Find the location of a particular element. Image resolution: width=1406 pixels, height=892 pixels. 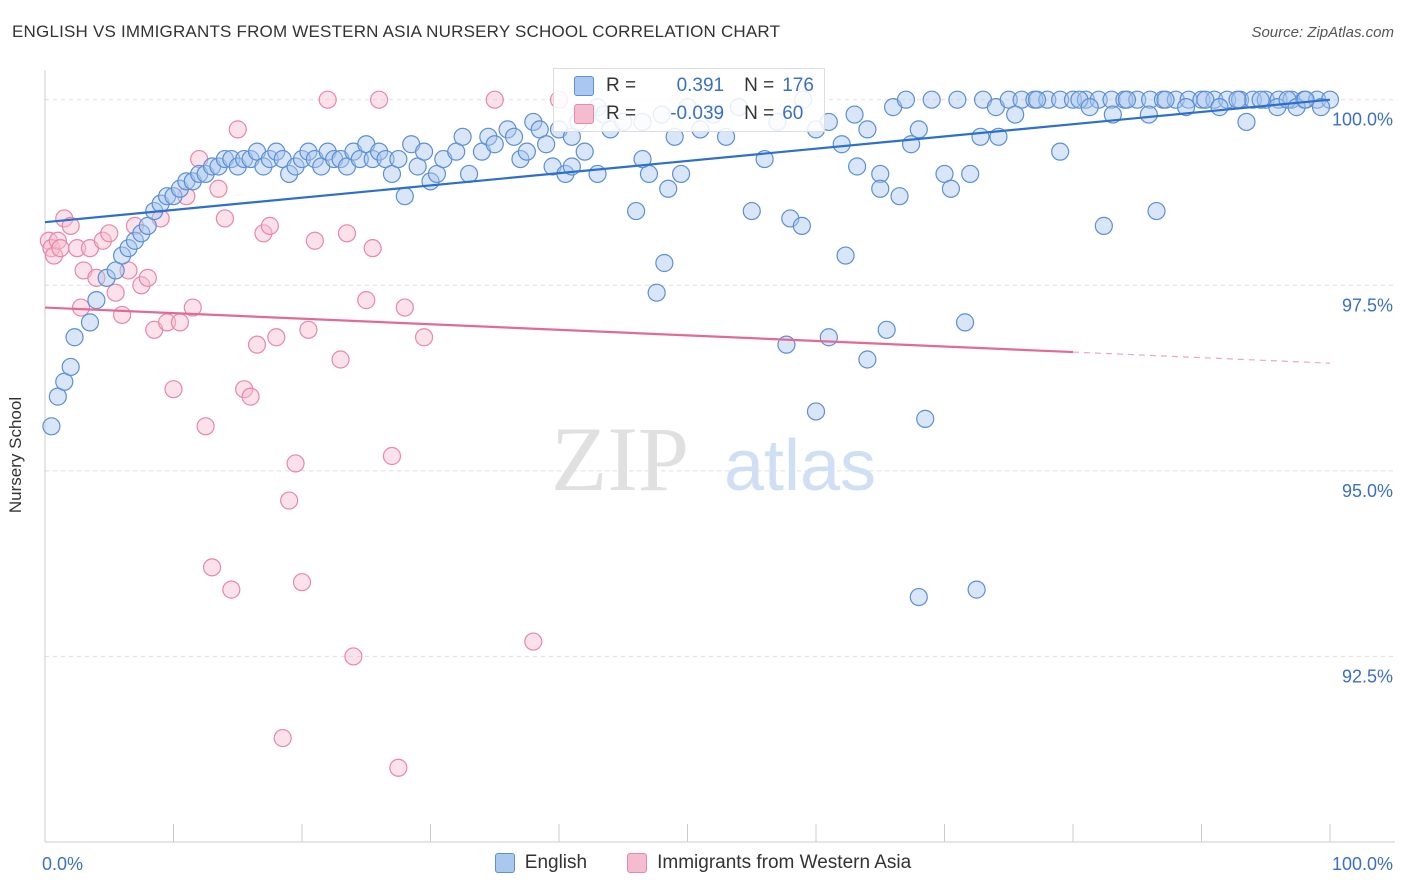

stats-box: R = 0.391 N = 176 R = -0.039 N = 60 is located at coordinates (689, 100).